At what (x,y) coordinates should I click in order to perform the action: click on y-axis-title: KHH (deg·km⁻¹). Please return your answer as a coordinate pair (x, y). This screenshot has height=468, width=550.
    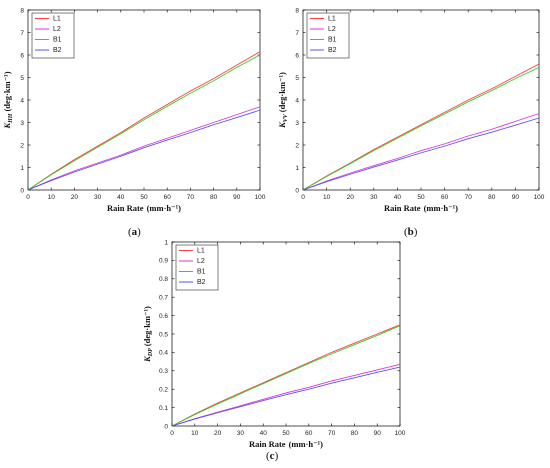
    Looking at the image, I should click on (8, 100).